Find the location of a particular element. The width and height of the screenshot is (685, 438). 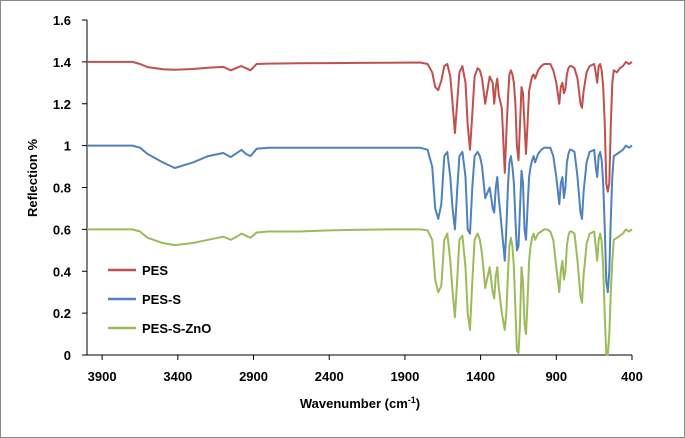

x-tick-label: 3900 is located at coordinates (102, 376).